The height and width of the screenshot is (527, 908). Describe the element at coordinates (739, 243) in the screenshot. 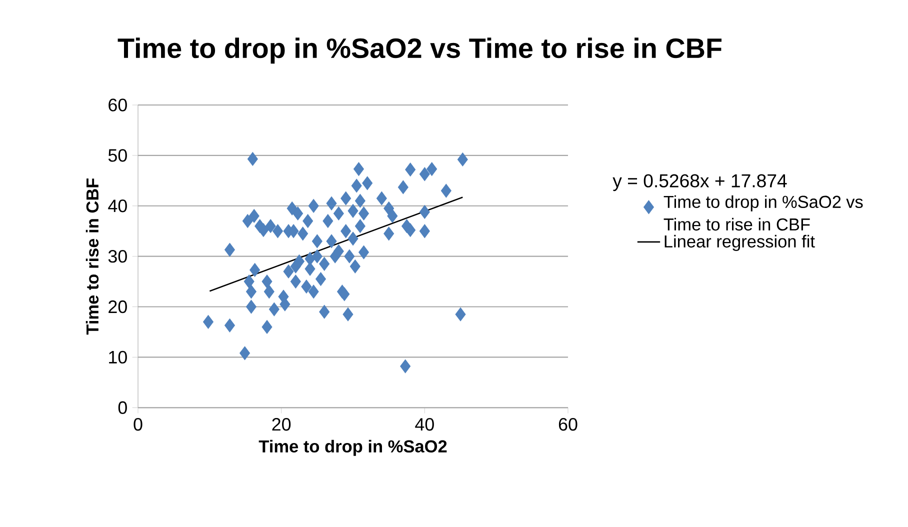

I see `legend-label: Linear regression fit` at that location.